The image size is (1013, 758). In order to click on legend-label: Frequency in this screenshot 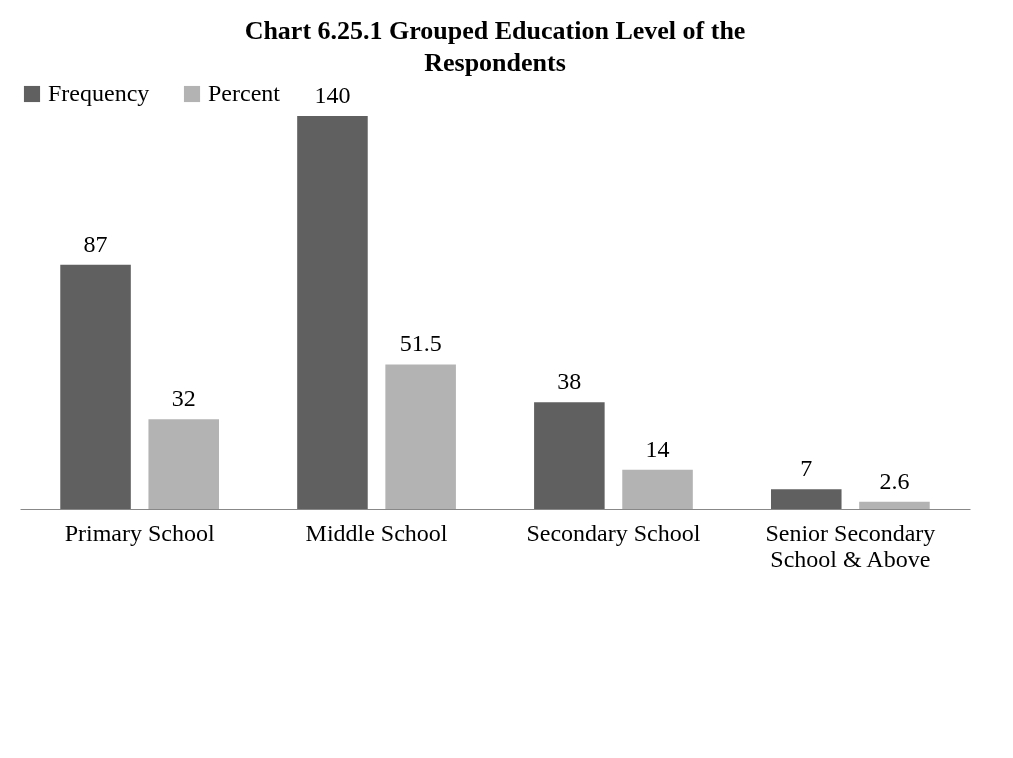, I will do `click(99, 93)`.